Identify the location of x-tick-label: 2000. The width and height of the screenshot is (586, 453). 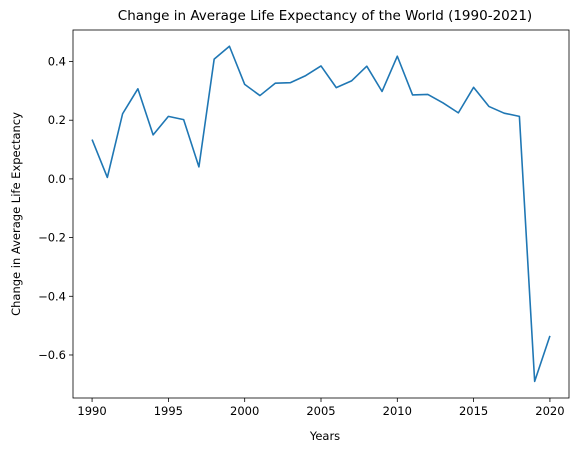
(244, 411).